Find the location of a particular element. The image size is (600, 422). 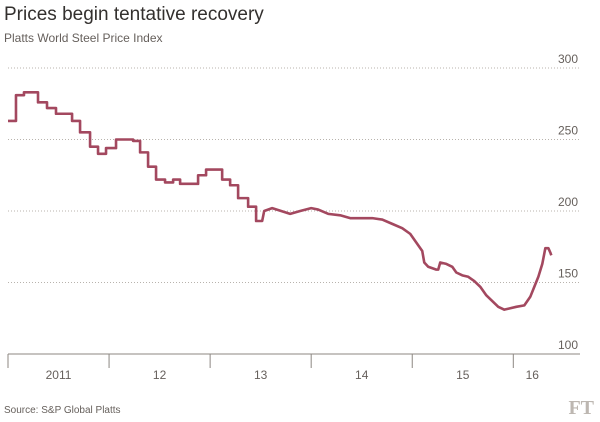

y-tick-label: 150 is located at coordinates (568, 274).